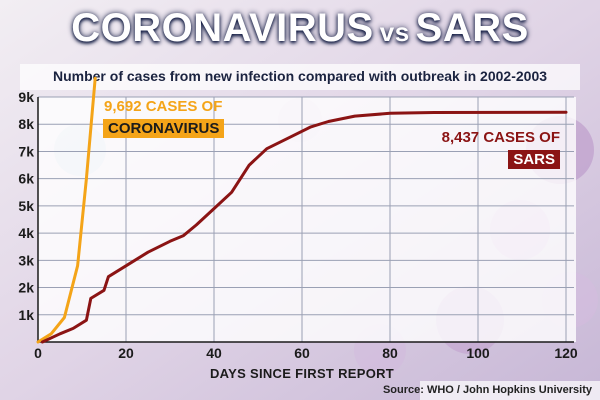 The image size is (600, 400). I want to click on x-tick-label-120: 120, so click(566, 353).